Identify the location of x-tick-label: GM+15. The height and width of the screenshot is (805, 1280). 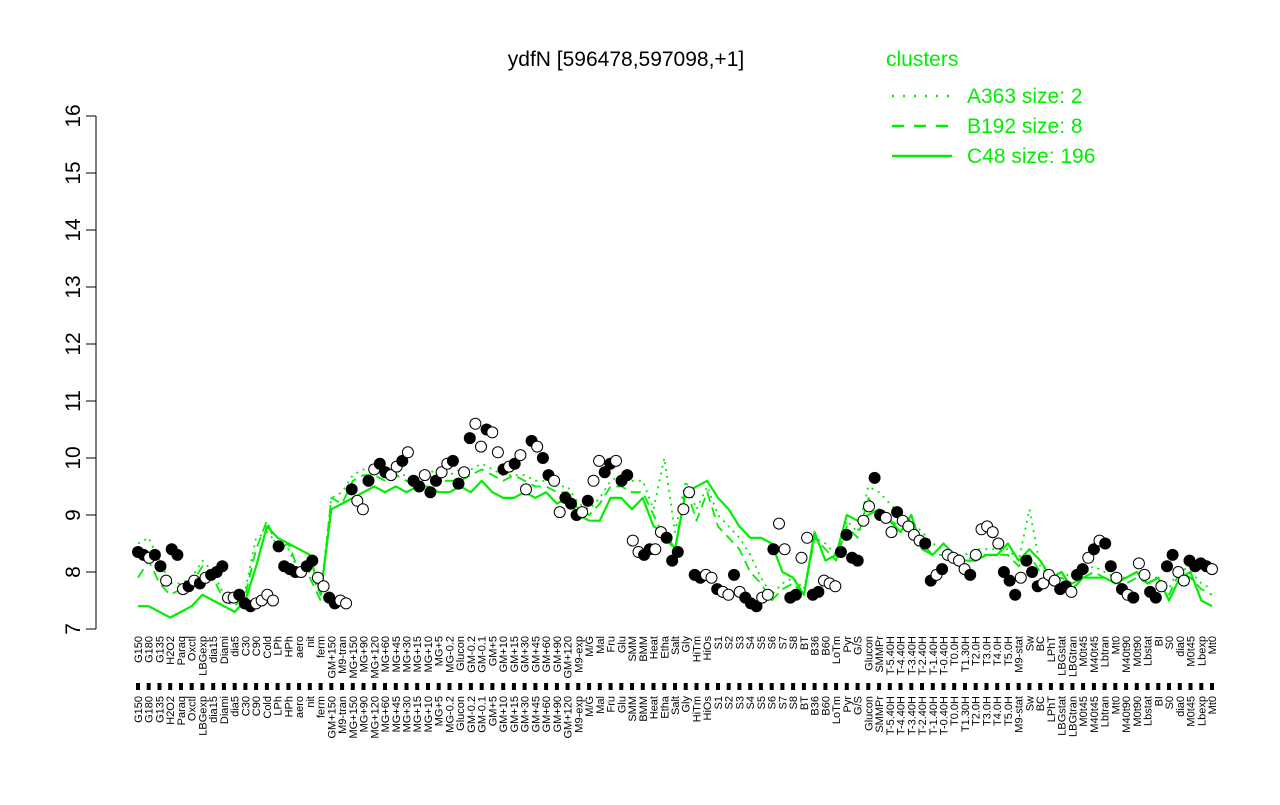
(515, 654).